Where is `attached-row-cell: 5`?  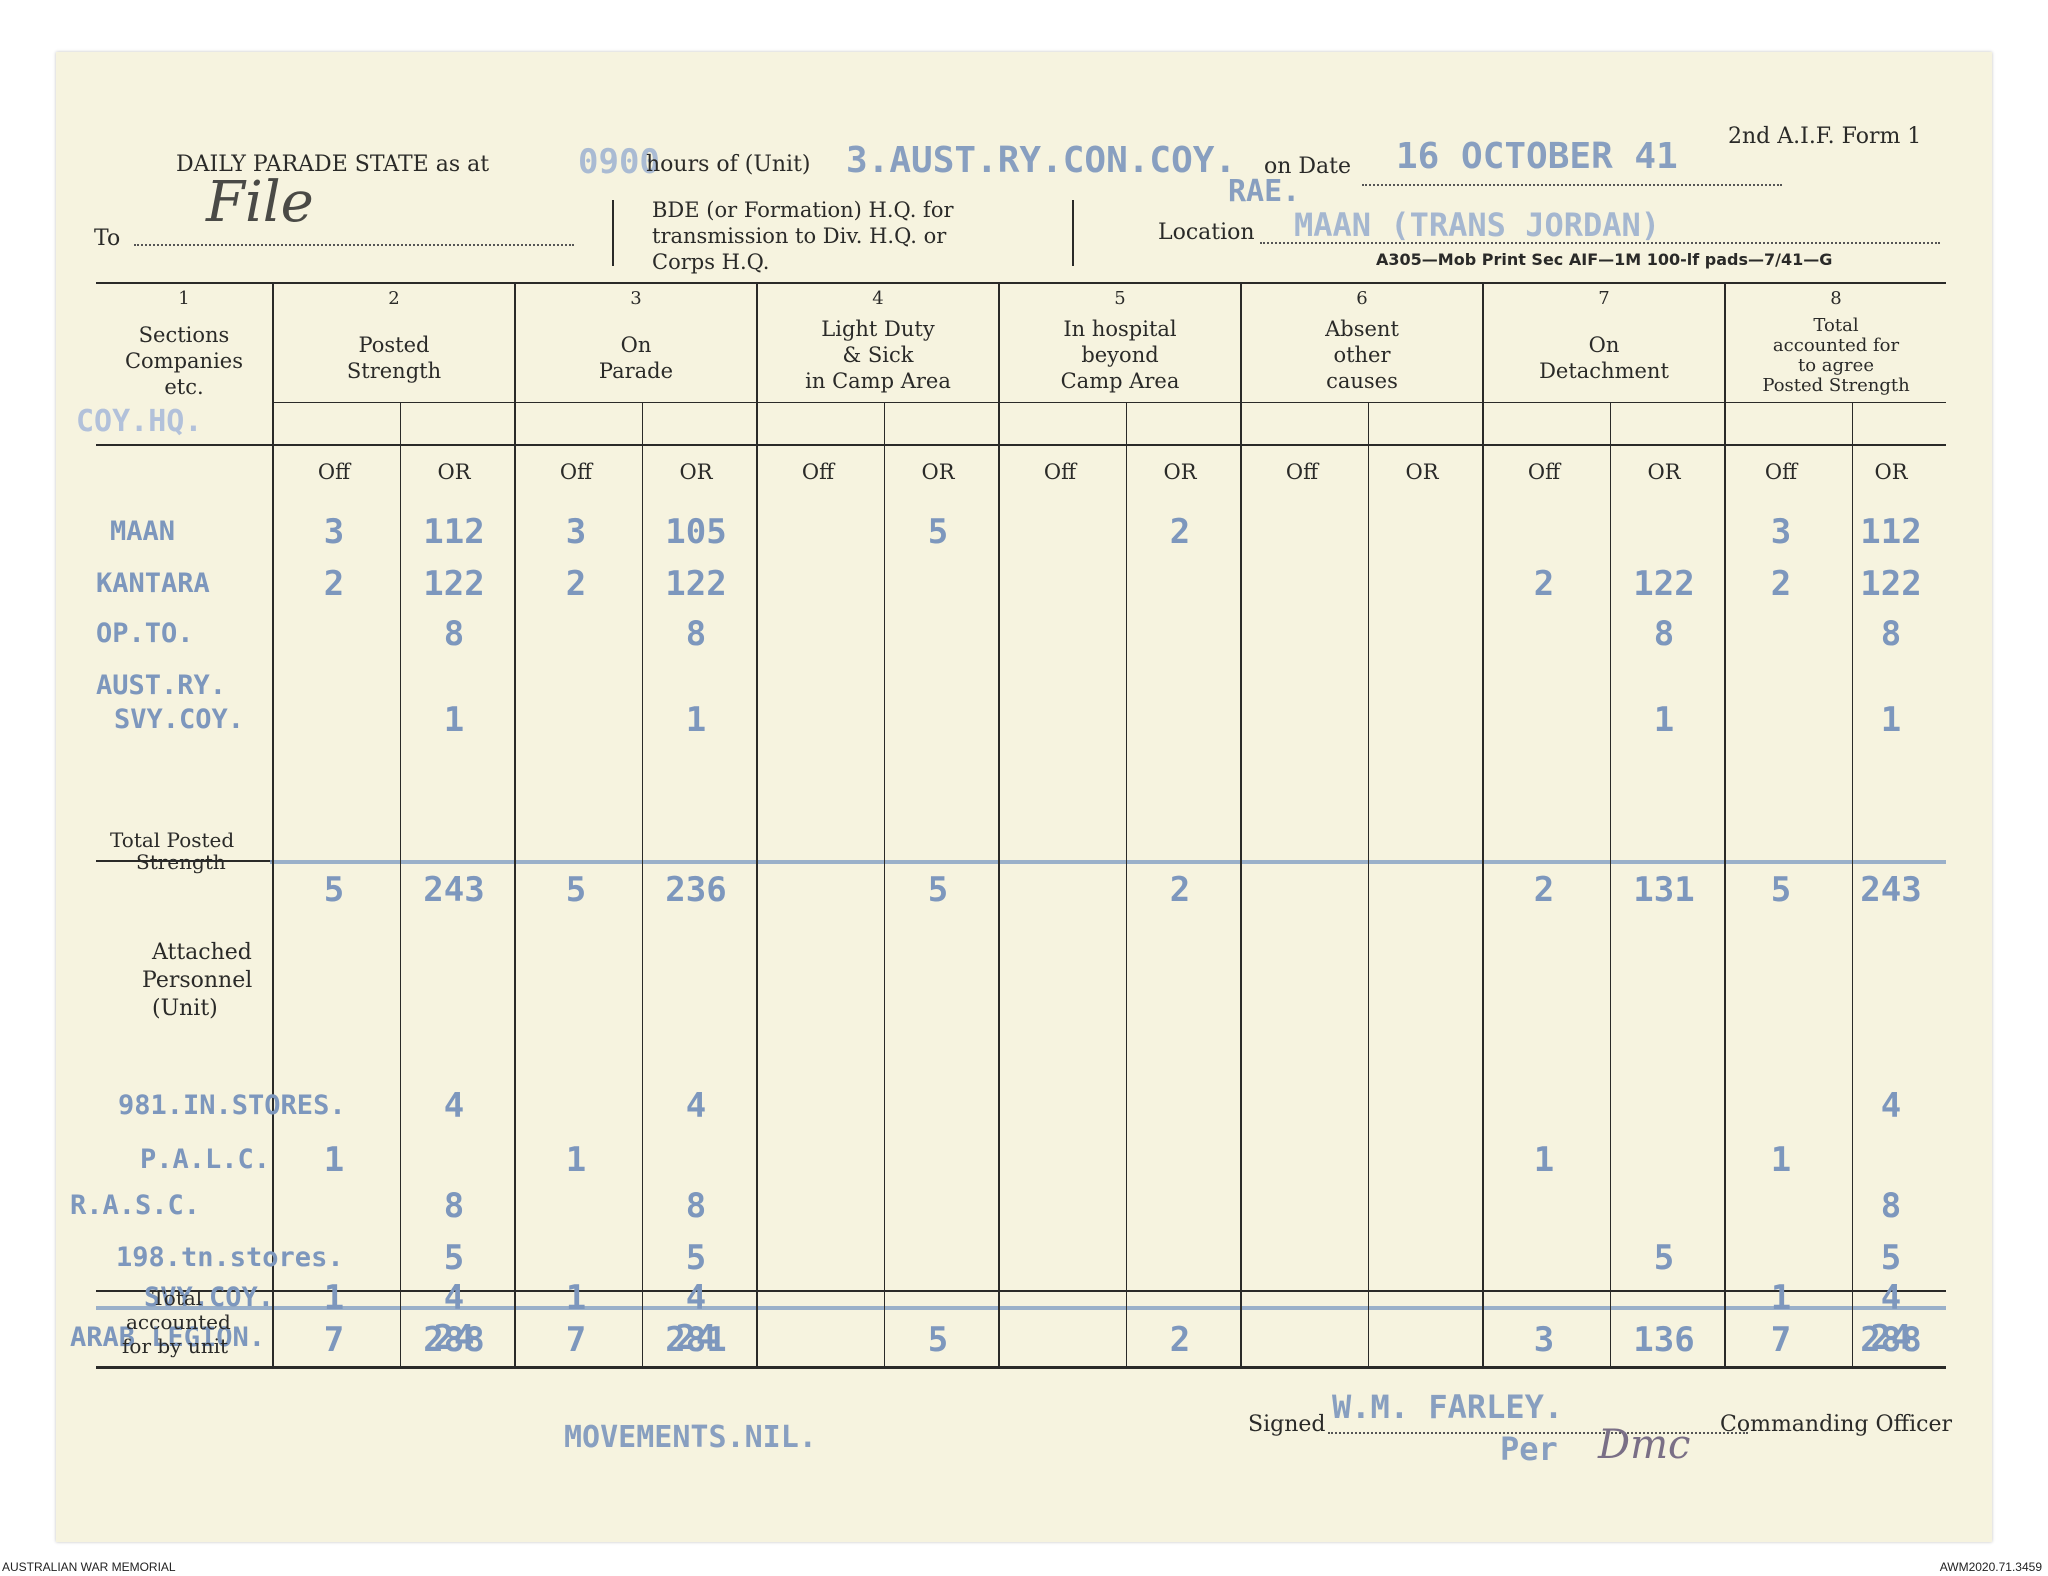 attached-row-cell: 5 is located at coordinates (1664, 1258).